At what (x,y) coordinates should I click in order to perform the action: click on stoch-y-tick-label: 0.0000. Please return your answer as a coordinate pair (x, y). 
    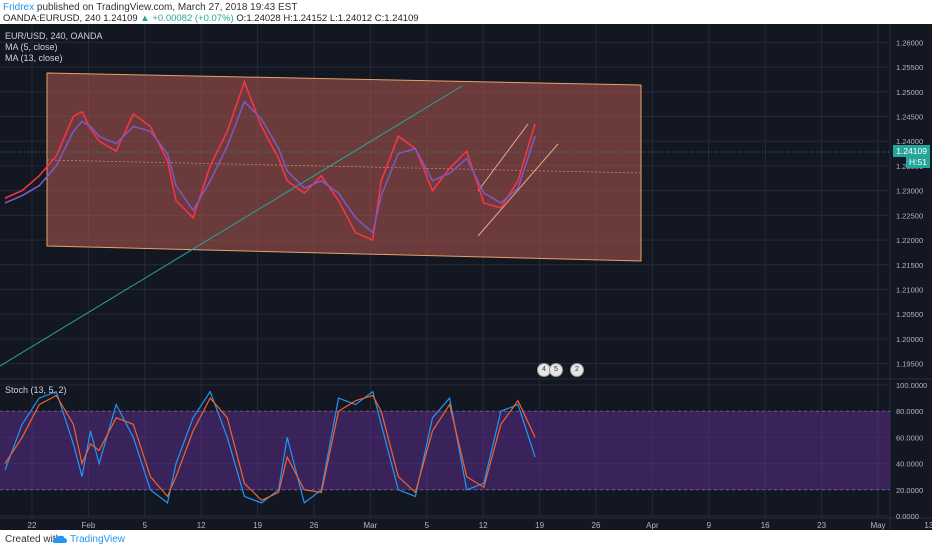
    Looking at the image, I should click on (907, 516).